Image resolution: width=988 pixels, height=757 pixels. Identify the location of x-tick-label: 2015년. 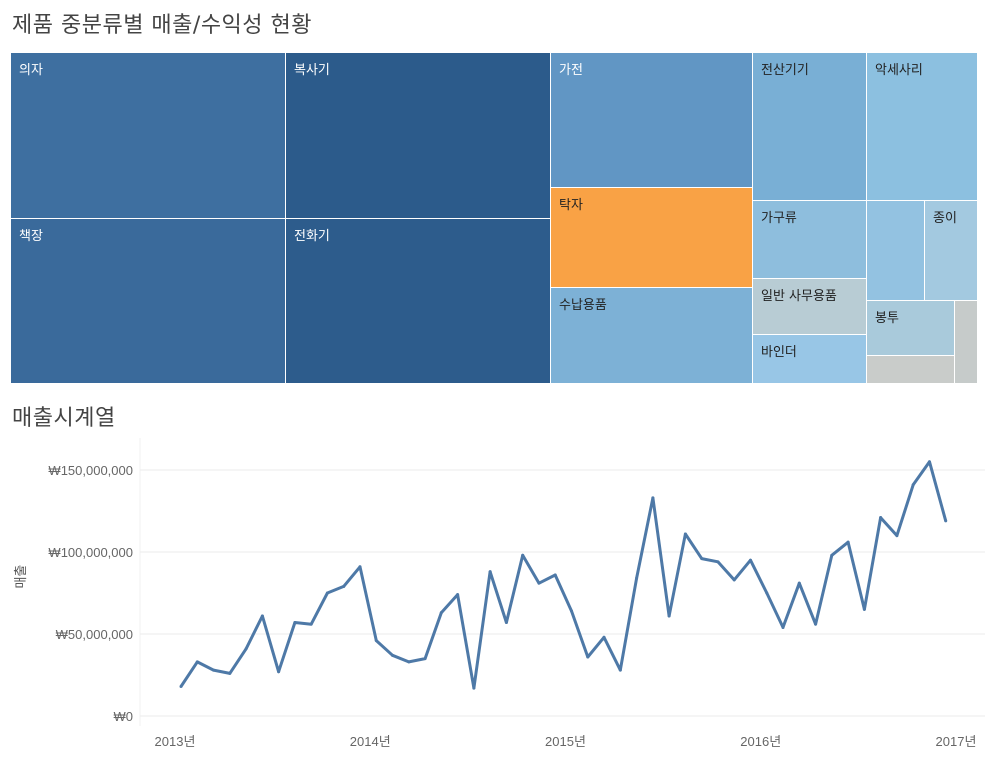
(565, 741).